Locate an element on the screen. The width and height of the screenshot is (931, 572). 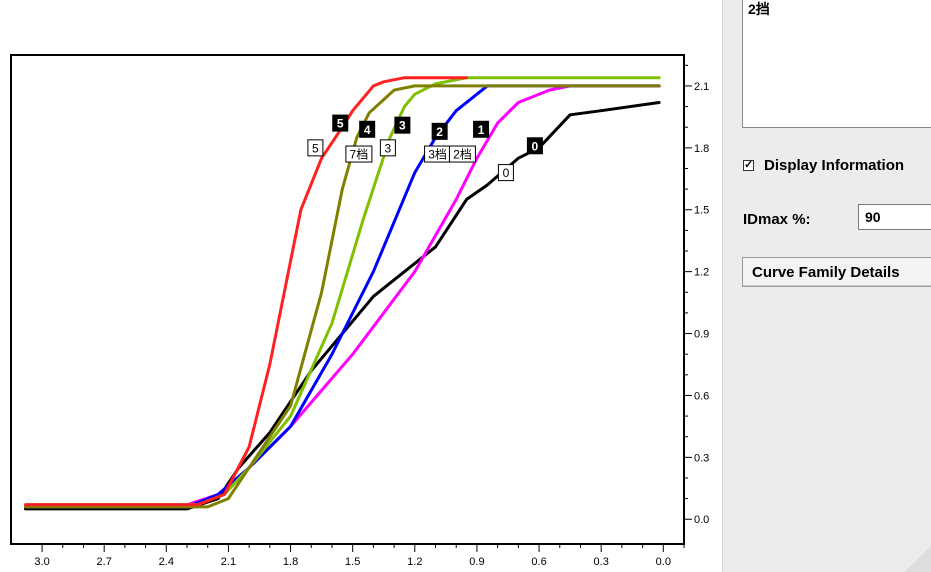
y-tick-label: 2.1 is located at coordinates (701, 87).